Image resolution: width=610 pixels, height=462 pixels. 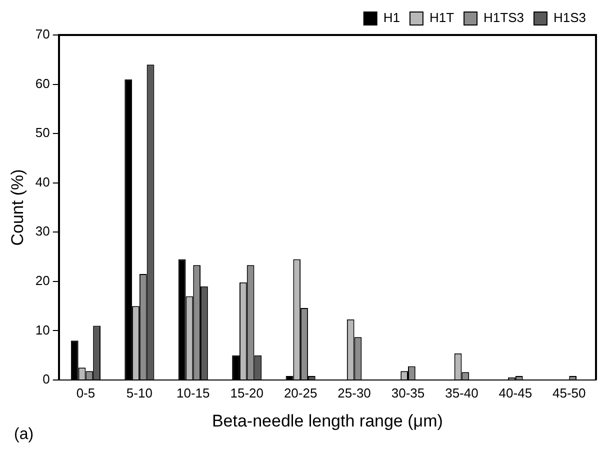 I want to click on x-tick-label: 40-45, so click(x=515, y=392).